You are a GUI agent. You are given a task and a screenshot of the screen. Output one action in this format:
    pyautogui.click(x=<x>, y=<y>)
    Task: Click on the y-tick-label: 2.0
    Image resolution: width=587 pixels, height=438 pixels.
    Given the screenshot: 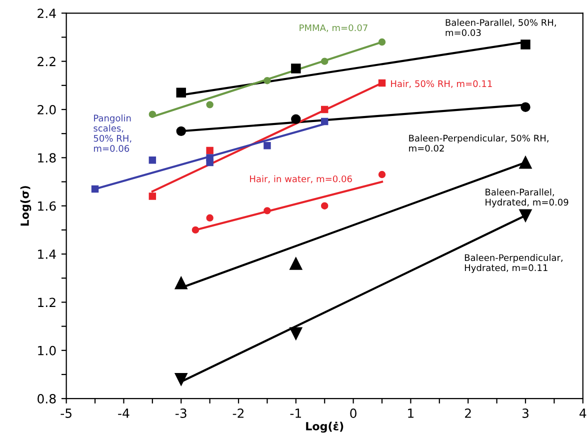 What is the action you would take?
    pyautogui.click(x=47, y=109)
    